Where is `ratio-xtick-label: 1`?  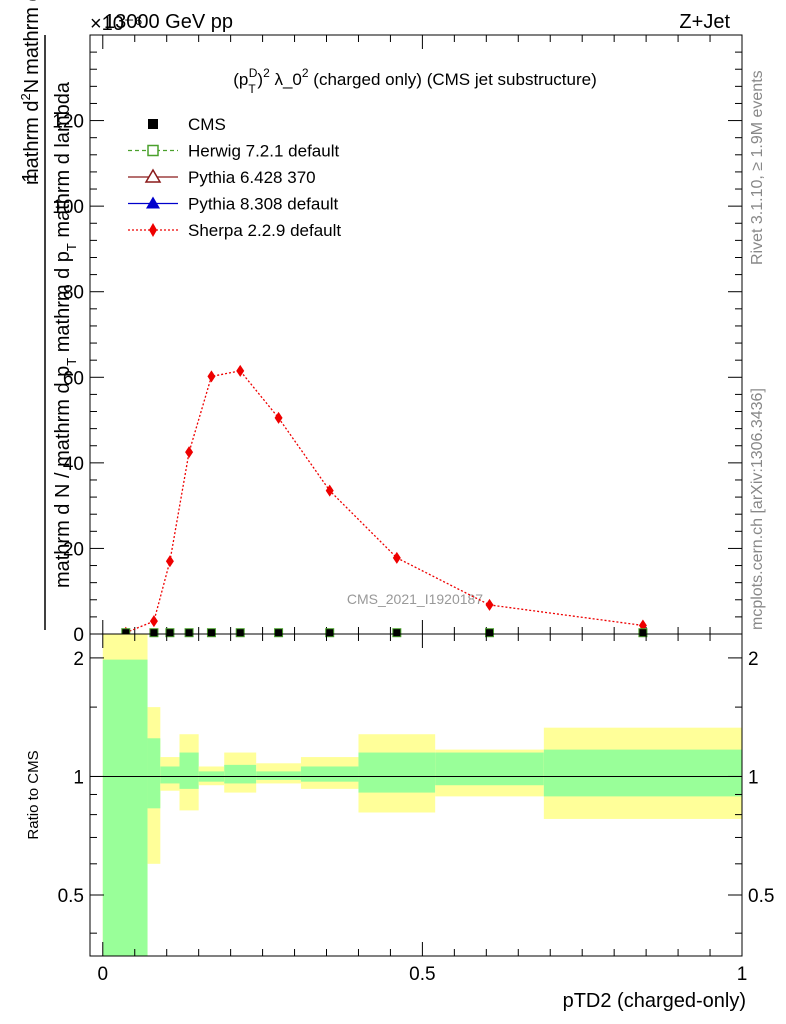
ratio-xtick-label: 1 is located at coordinates (742, 974).